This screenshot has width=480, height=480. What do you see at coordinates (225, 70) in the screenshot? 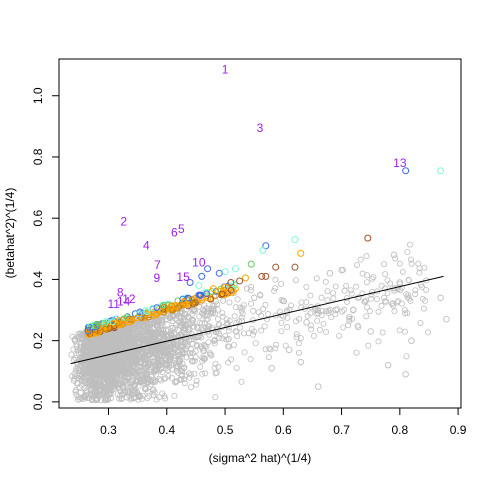
I see `point-label: 1` at bounding box center [225, 70].